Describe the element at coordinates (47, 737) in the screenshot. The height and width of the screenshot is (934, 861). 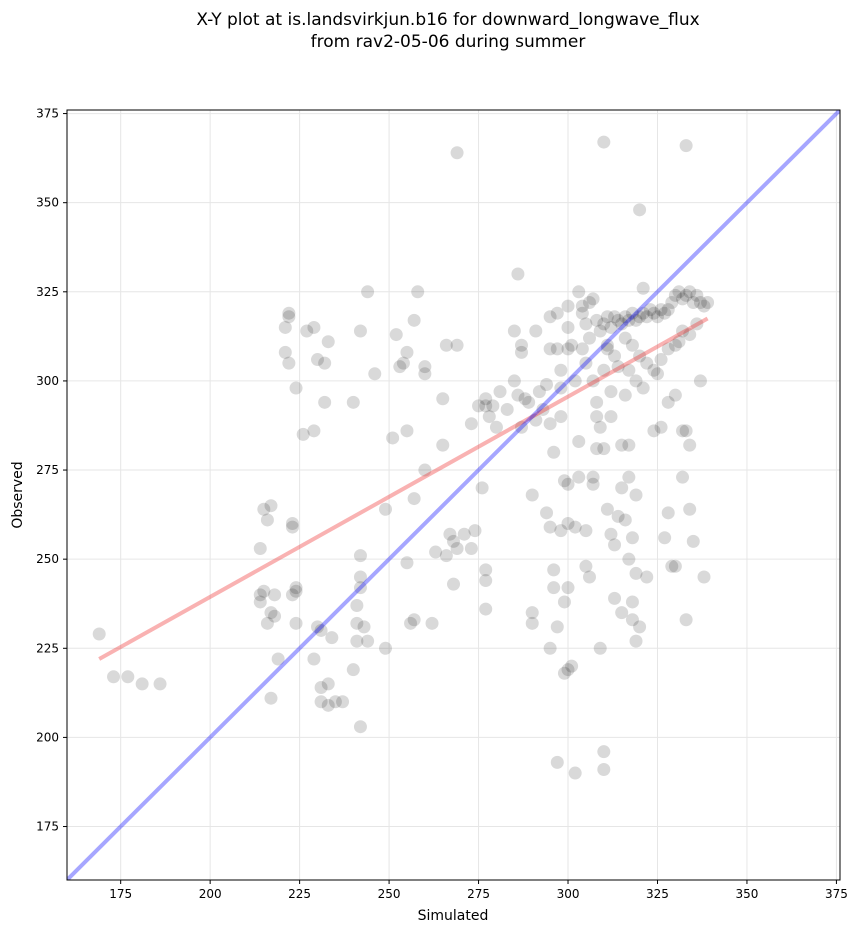
I see `y-tick-label: 200` at that location.